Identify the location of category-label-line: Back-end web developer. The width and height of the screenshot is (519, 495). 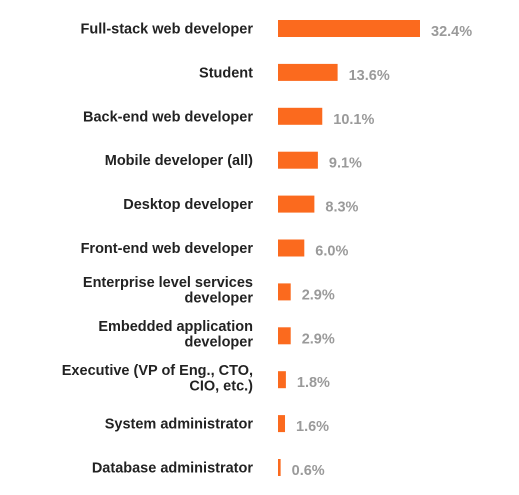
(168, 117).